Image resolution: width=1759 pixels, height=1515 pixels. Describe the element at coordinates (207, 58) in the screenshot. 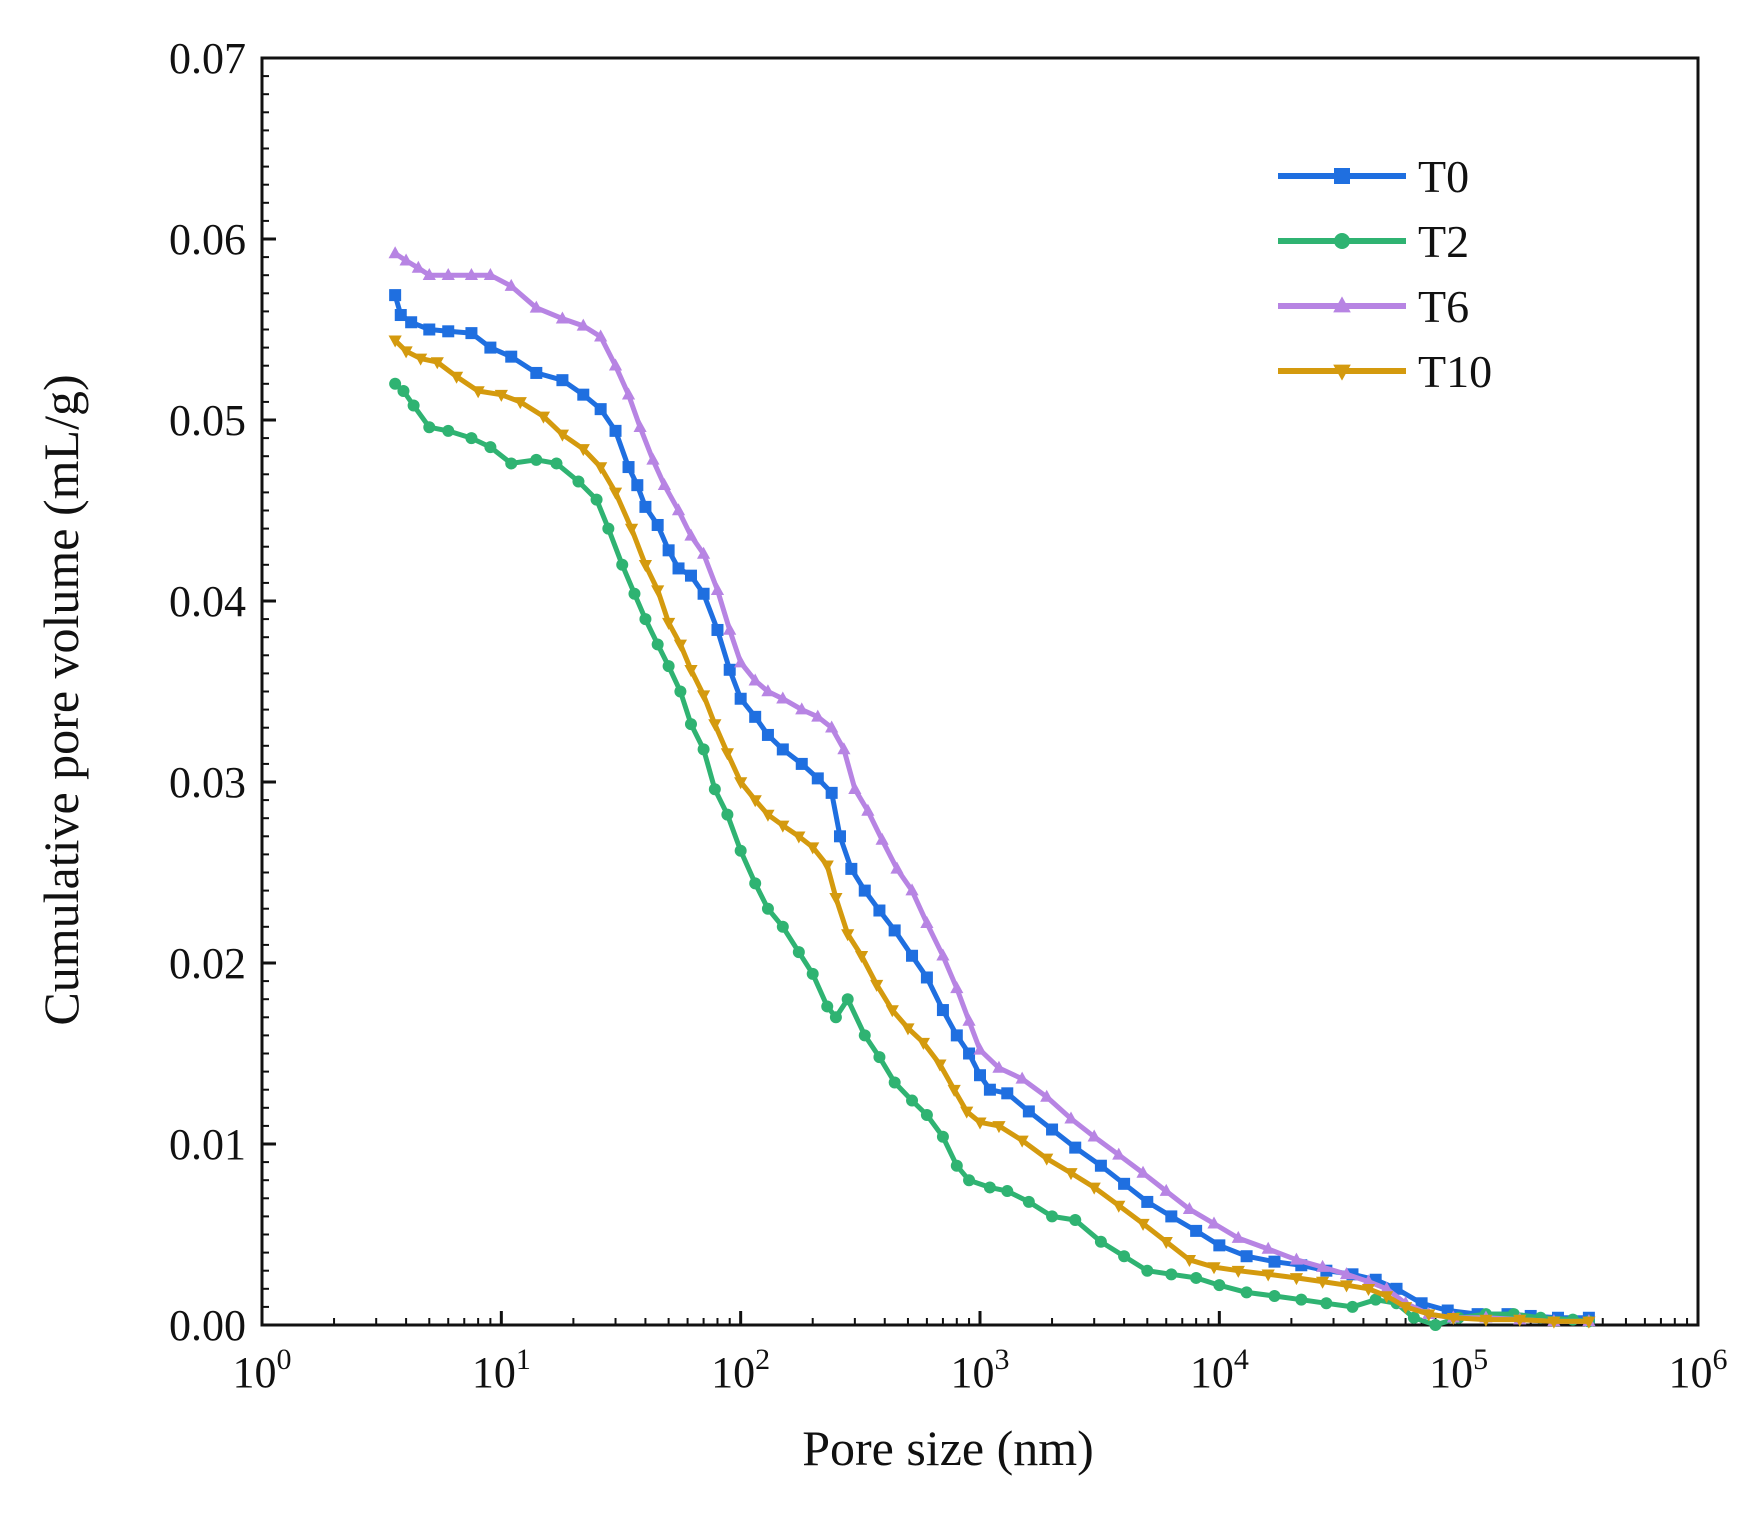

I see `y-tick-label: 0.07` at that location.